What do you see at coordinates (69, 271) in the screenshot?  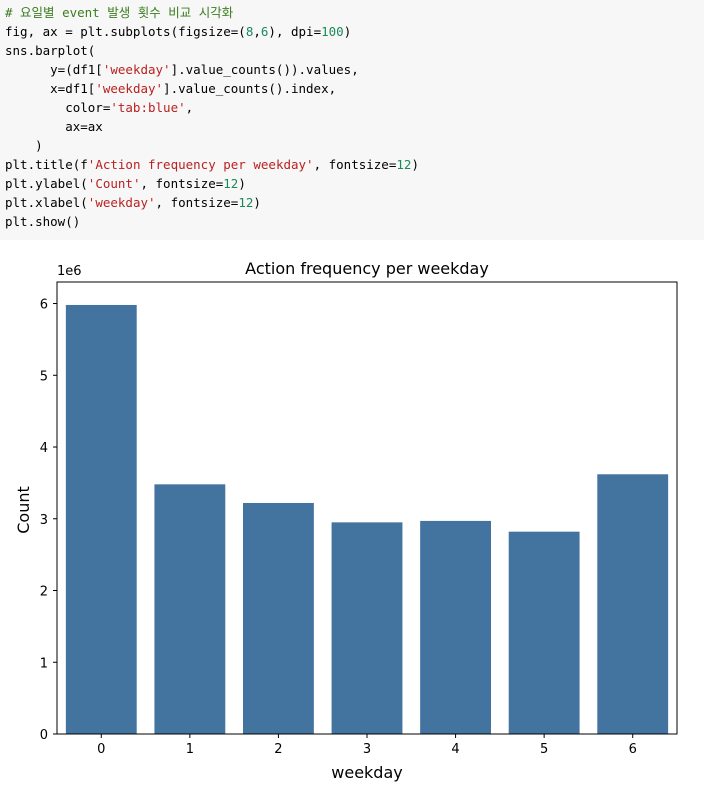 I see `y-axis-offset-label: 1e6` at bounding box center [69, 271].